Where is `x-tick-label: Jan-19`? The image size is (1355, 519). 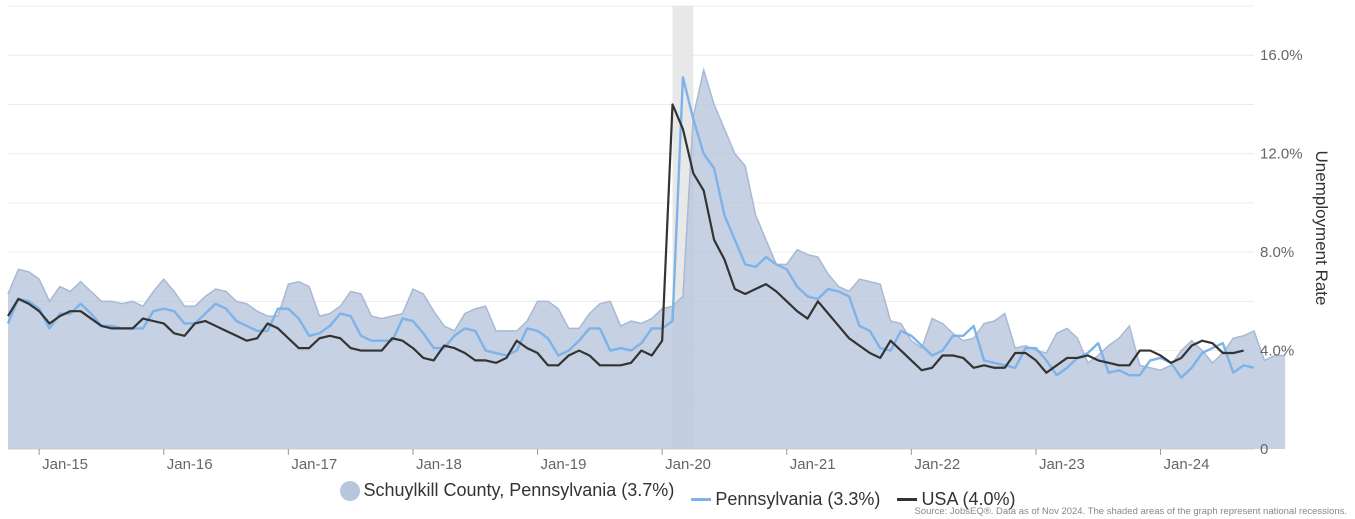
x-tick-label: Jan-19 is located at coordinates (564, 464).